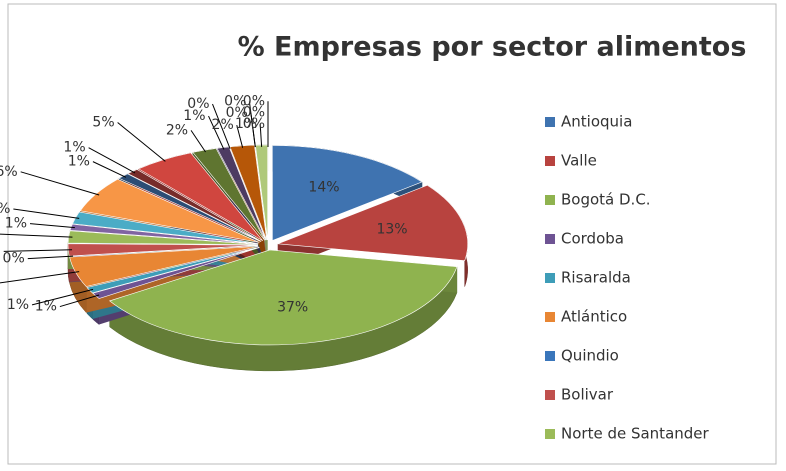 The width and height of the screenshot is (786, 471). Describe the element at coordinates (492, 47) in the screenshot. I see `chart-title: % Empresas por sector alimentos` at that location.